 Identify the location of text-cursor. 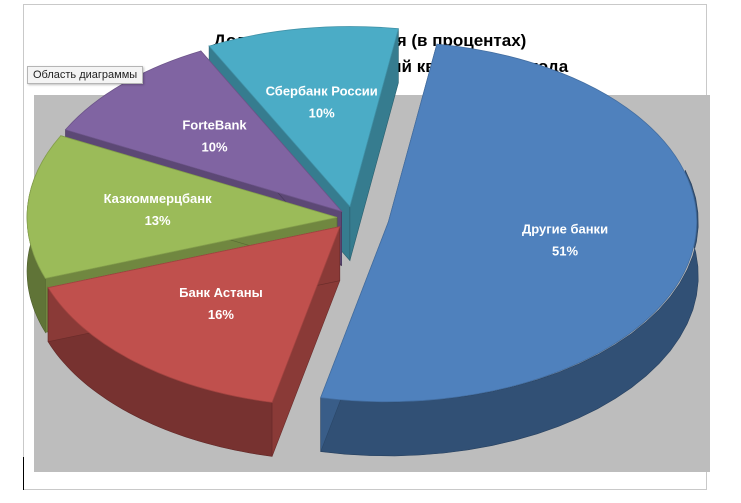
(23, 473).